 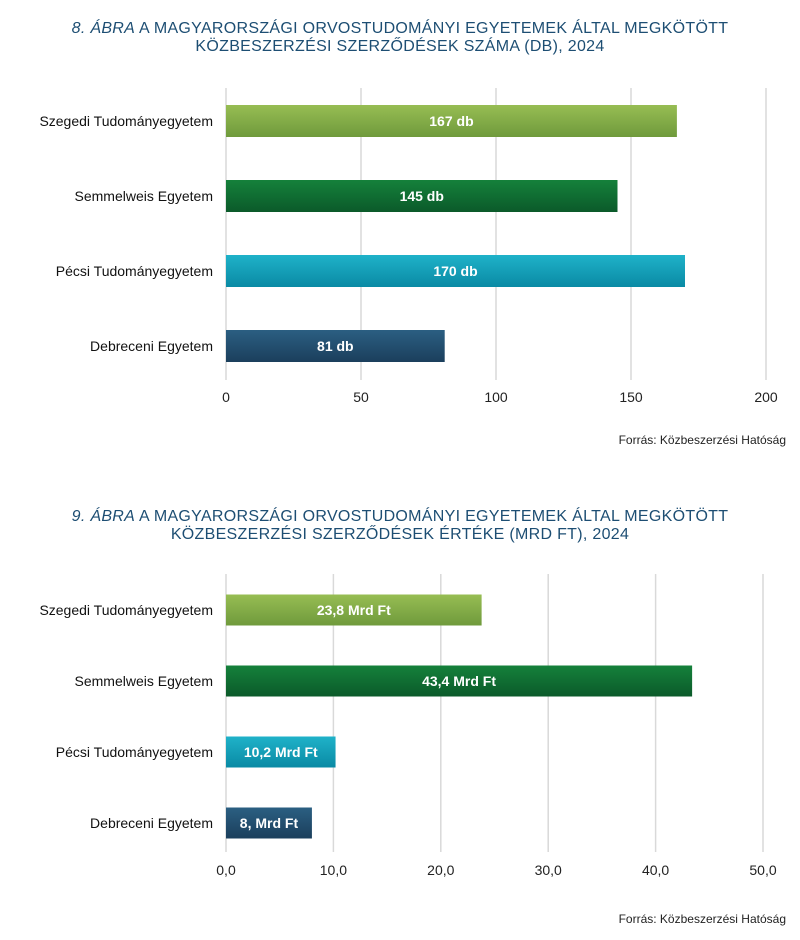 I want to click on data-label: 10,2 Mrd Ft, so click(x=281, y=752).